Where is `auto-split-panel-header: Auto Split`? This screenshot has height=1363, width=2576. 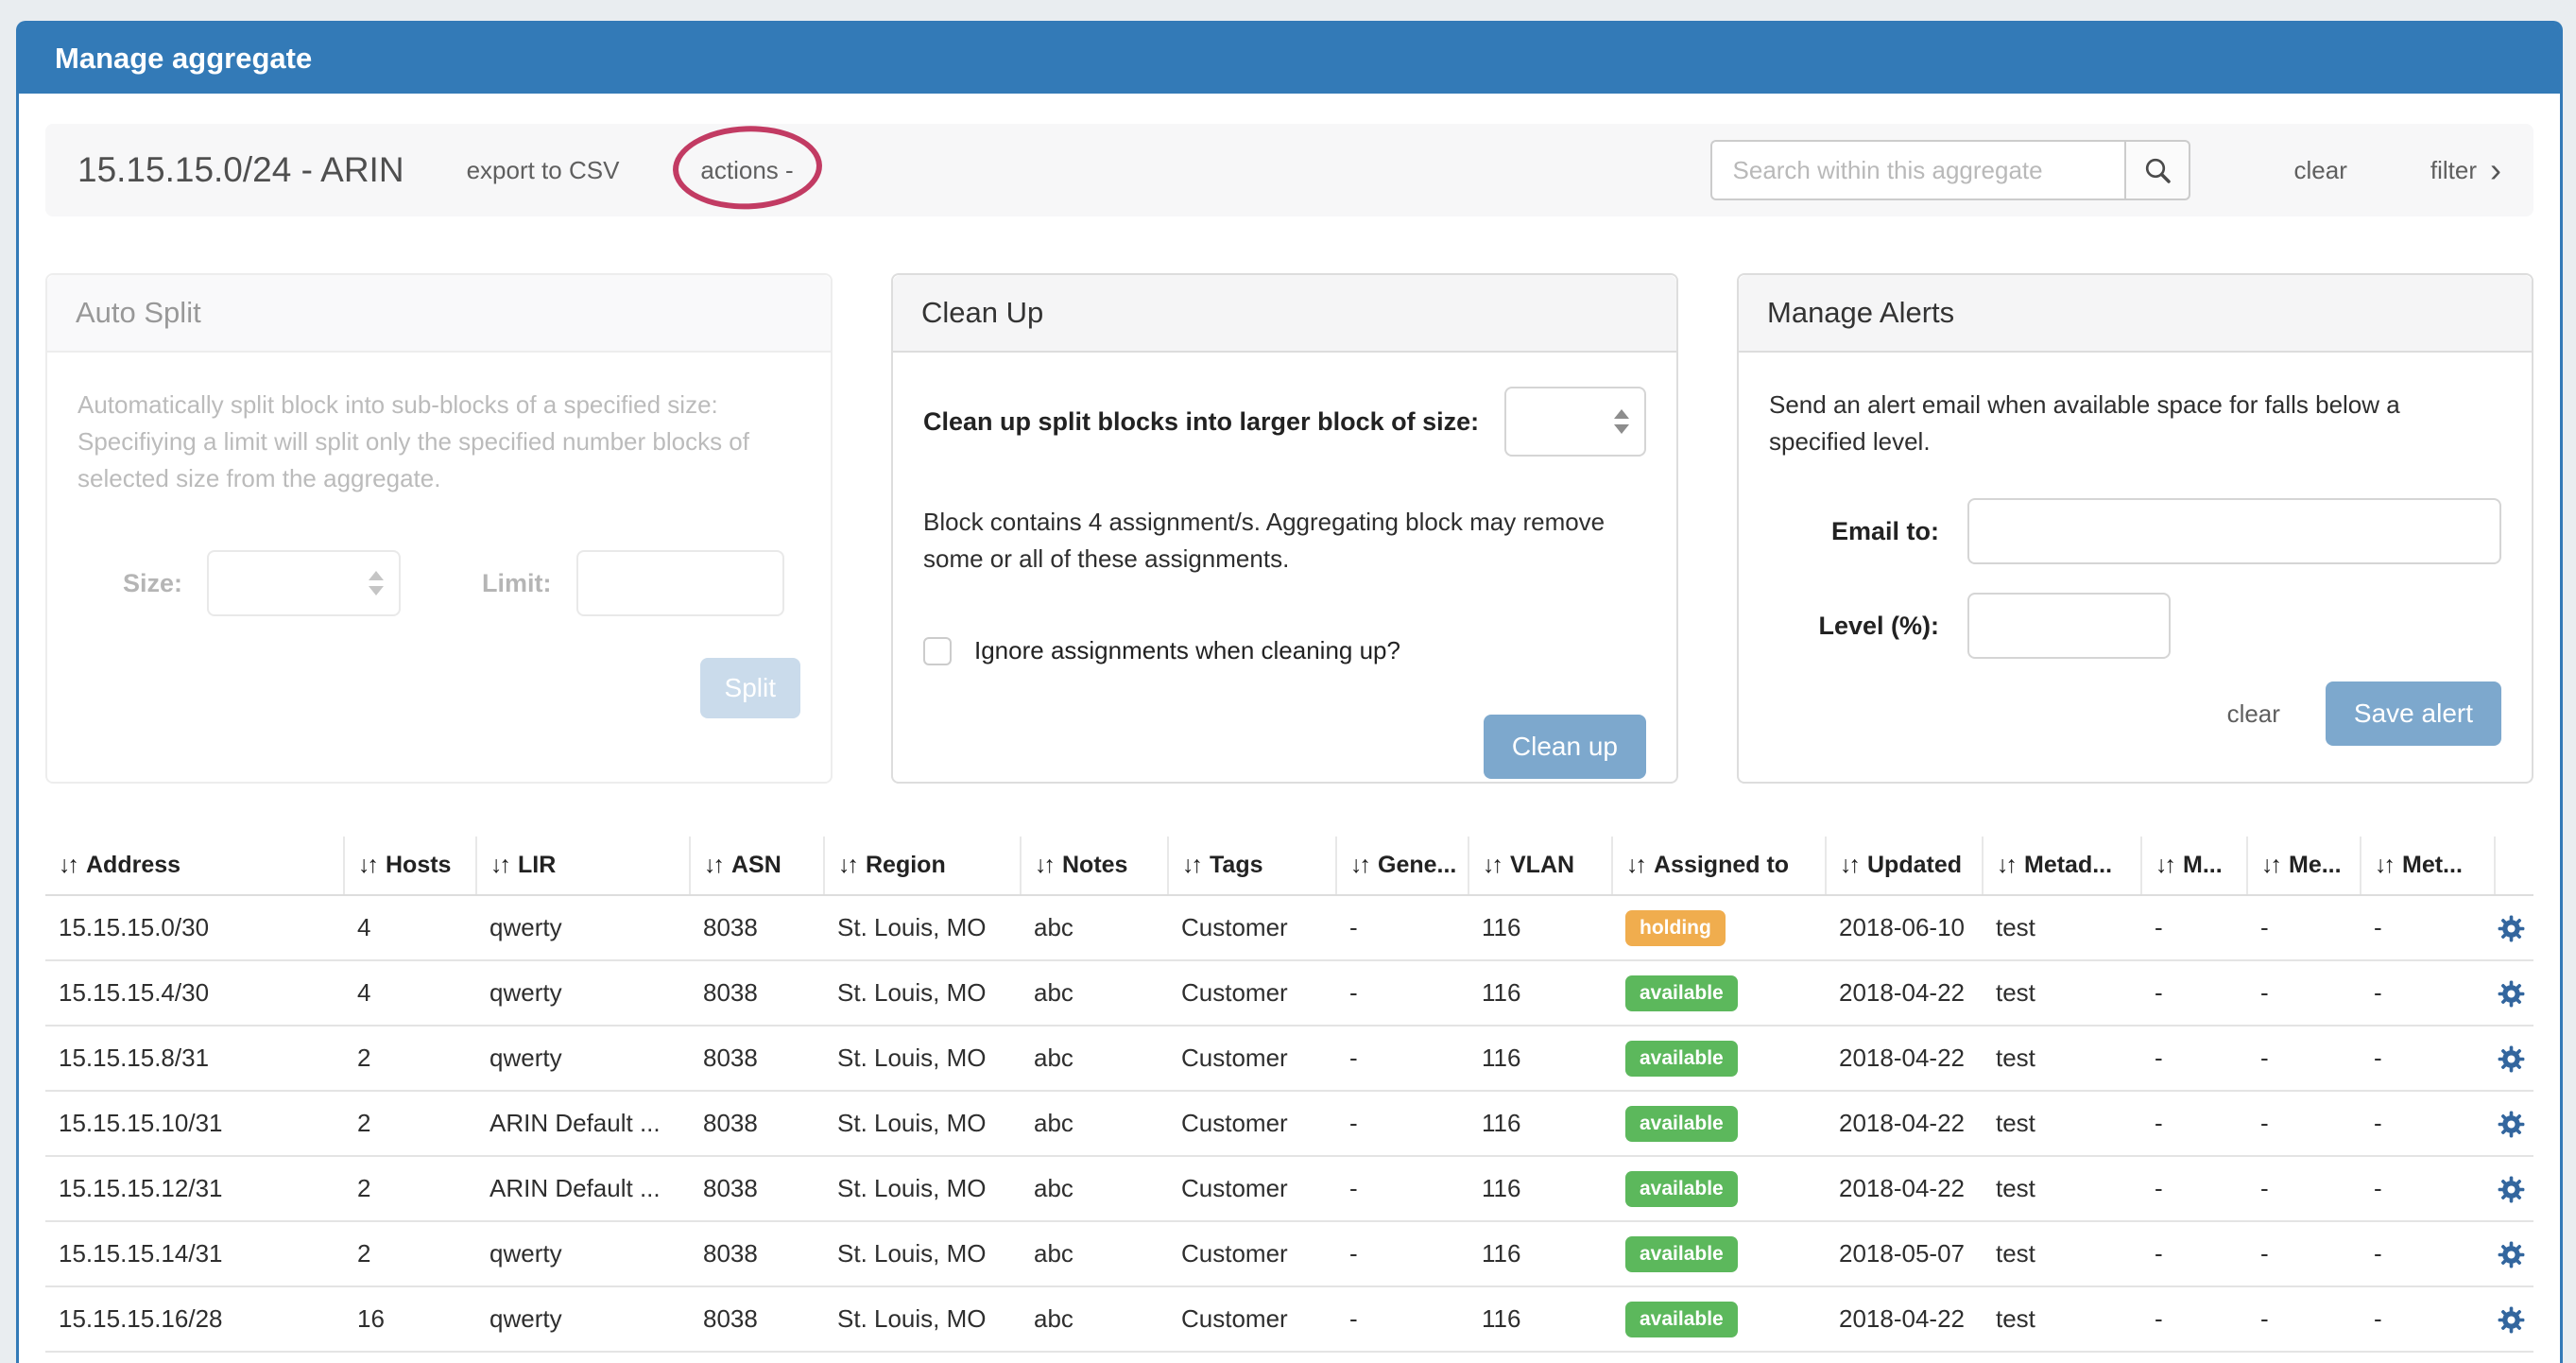
auto-split-panel-header: Auto Split is located at coordinates (439, 314).